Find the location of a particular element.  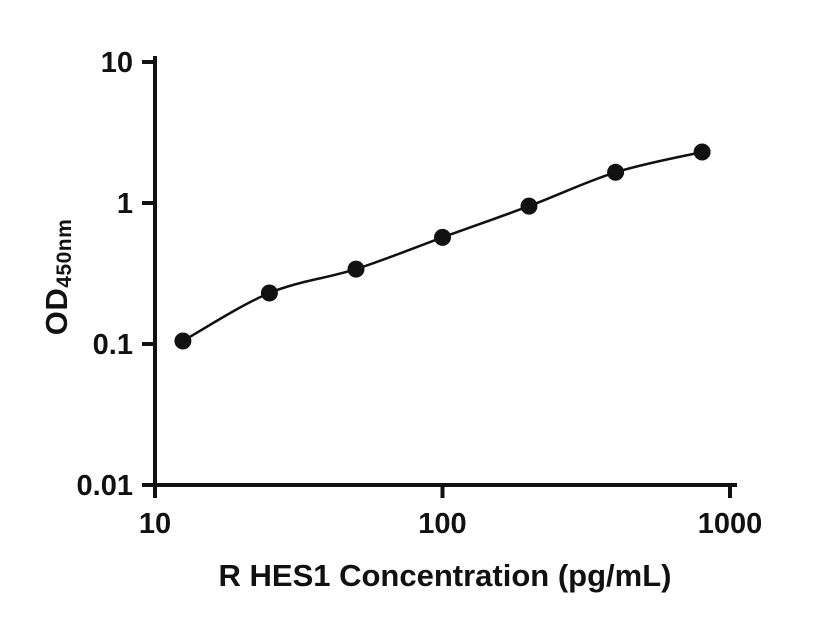

y-axis-title-subscript: 450nm is located at coordinates (64, 253).